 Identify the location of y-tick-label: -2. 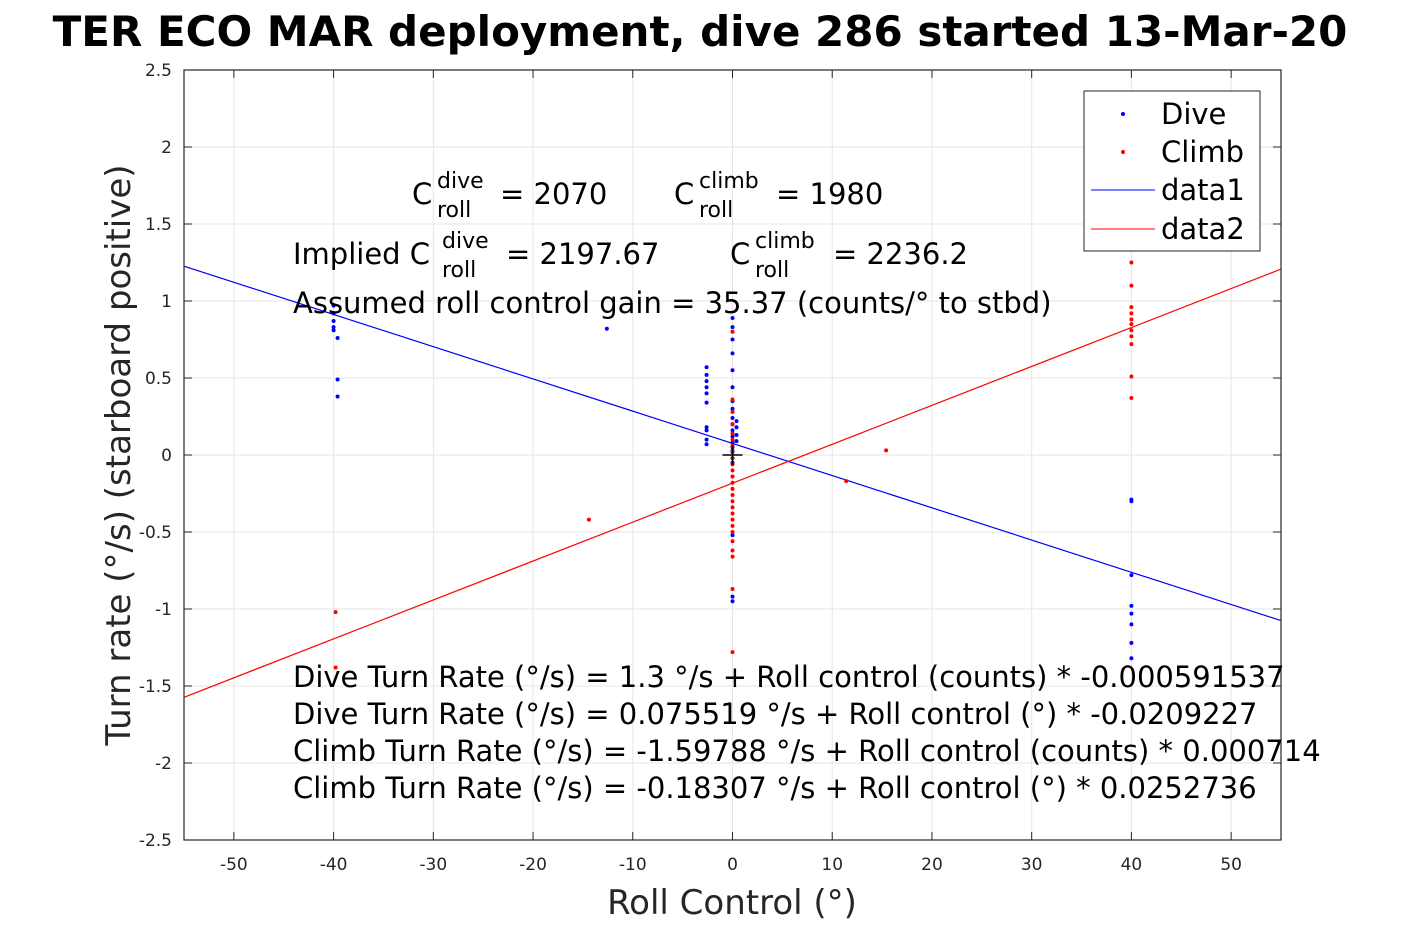
(163, 764).